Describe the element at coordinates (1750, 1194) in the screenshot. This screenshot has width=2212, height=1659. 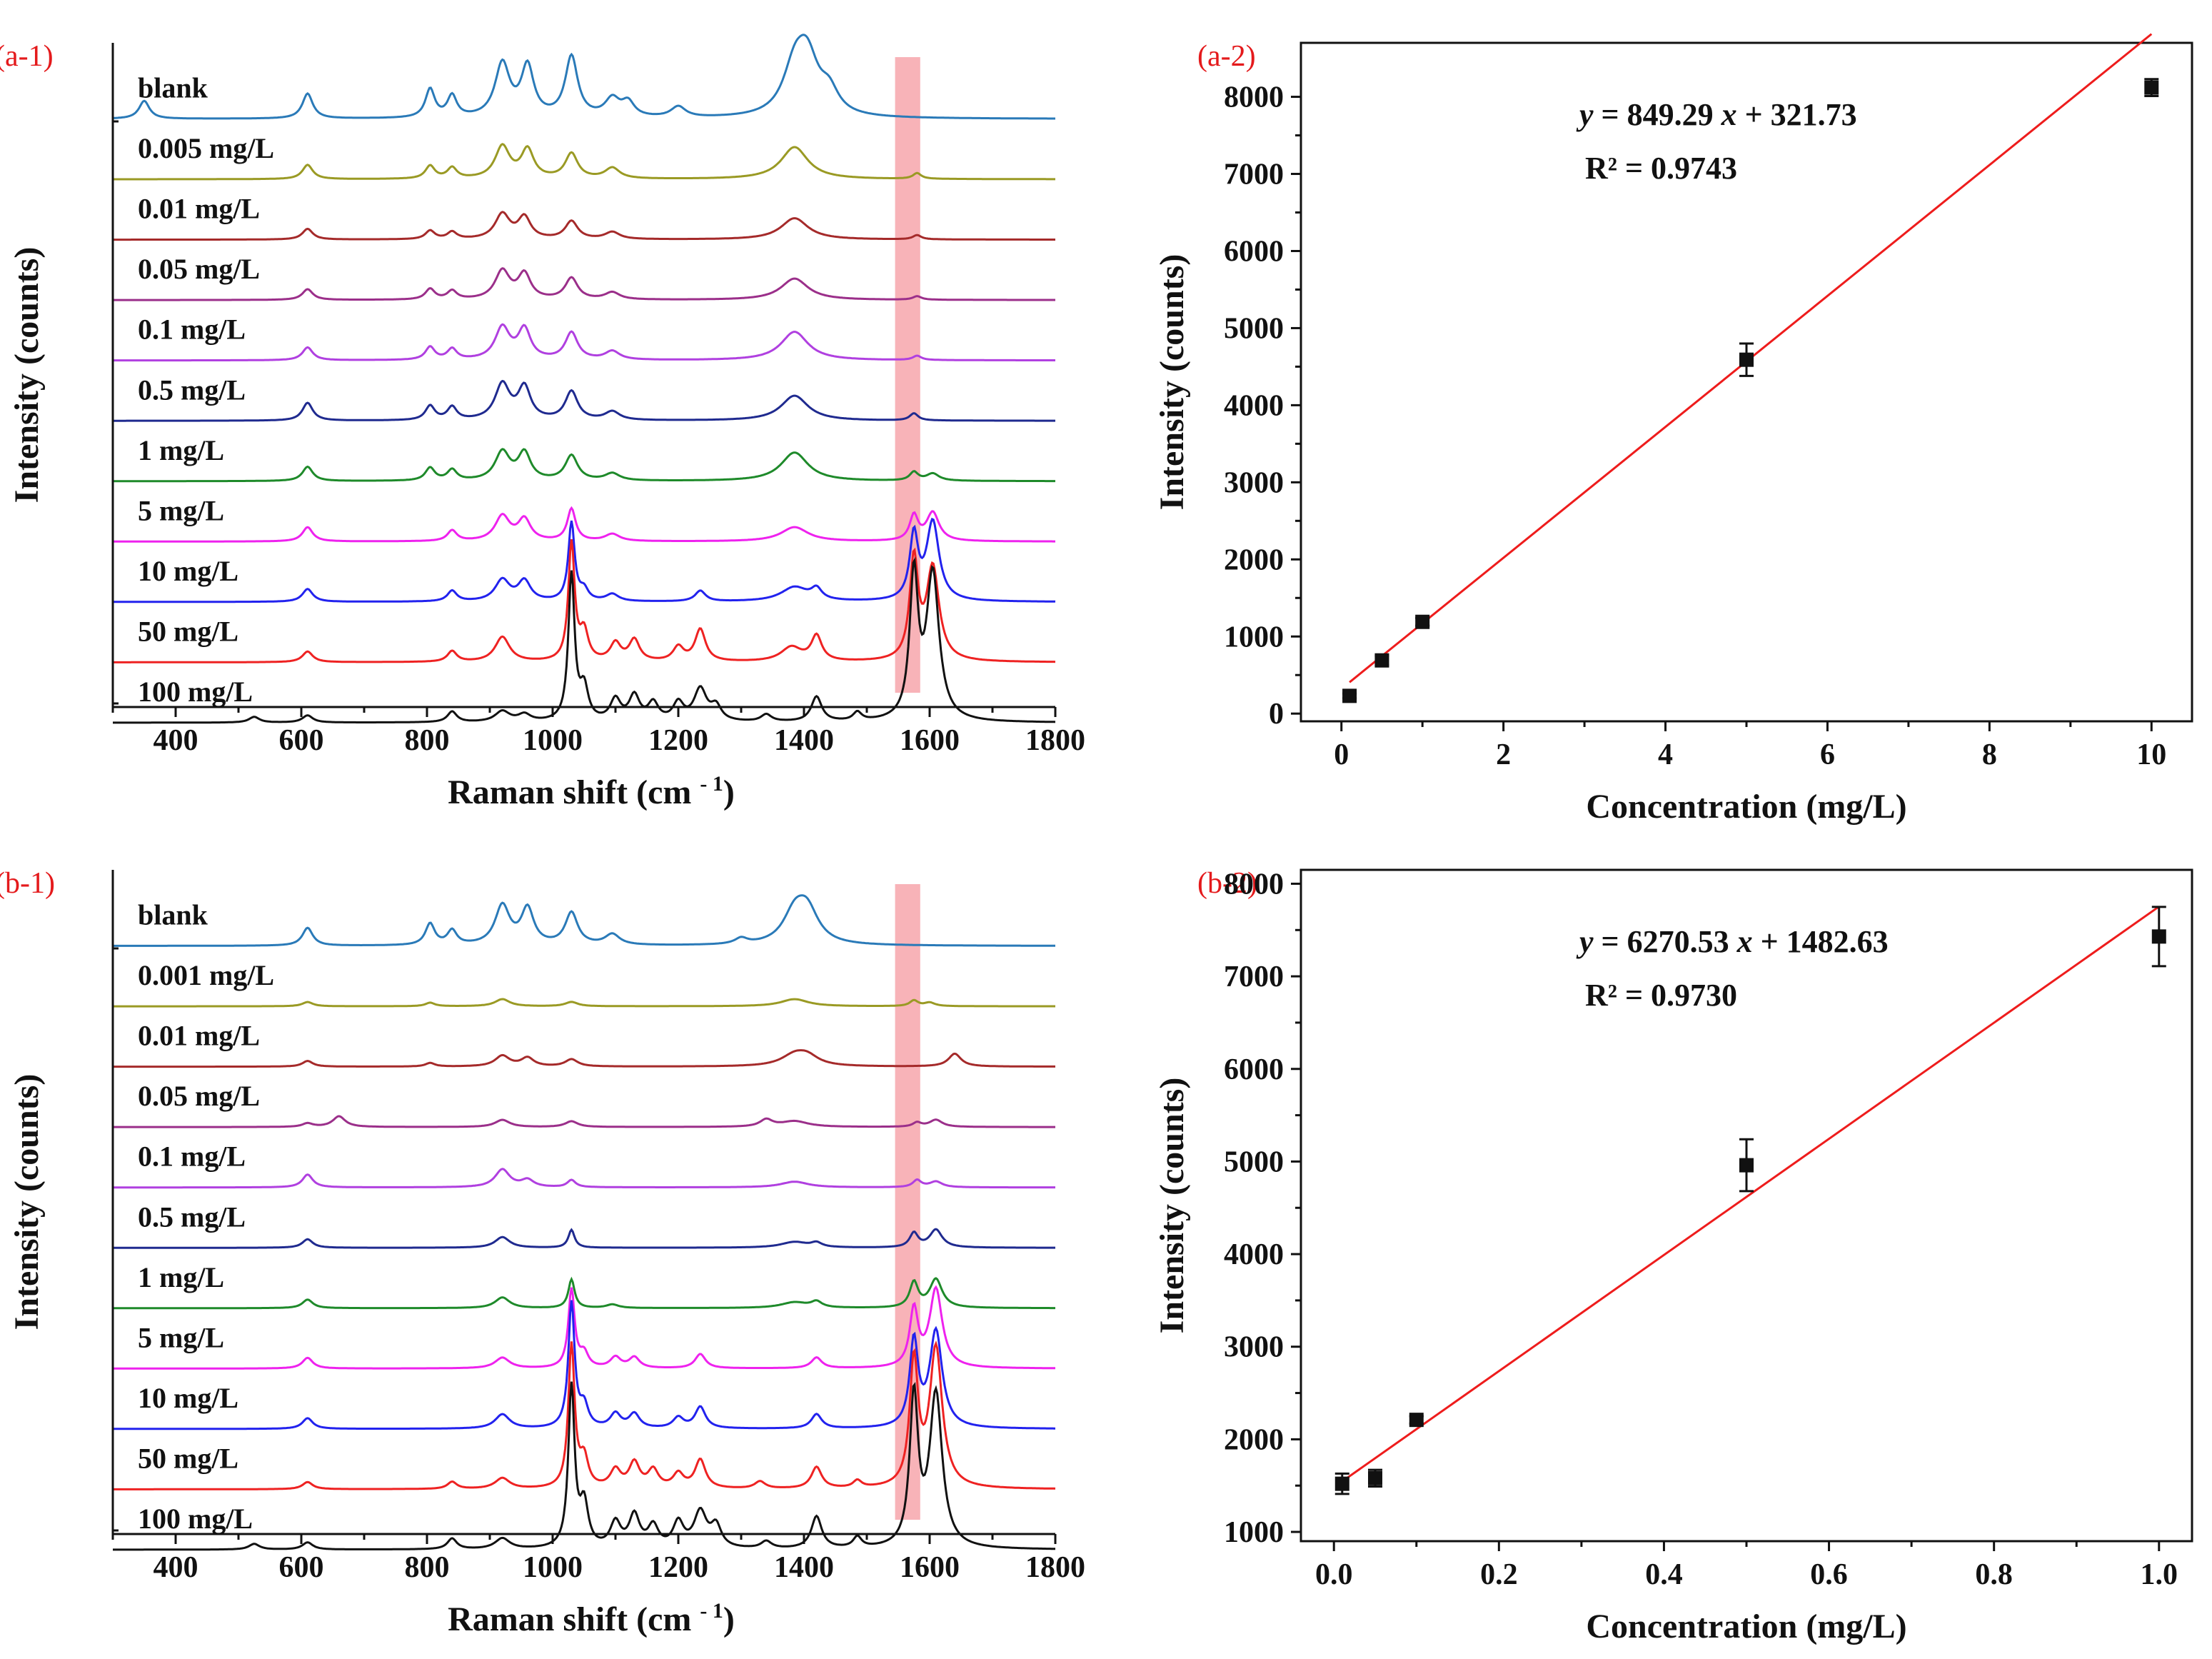
I see `fit-line` at that location.